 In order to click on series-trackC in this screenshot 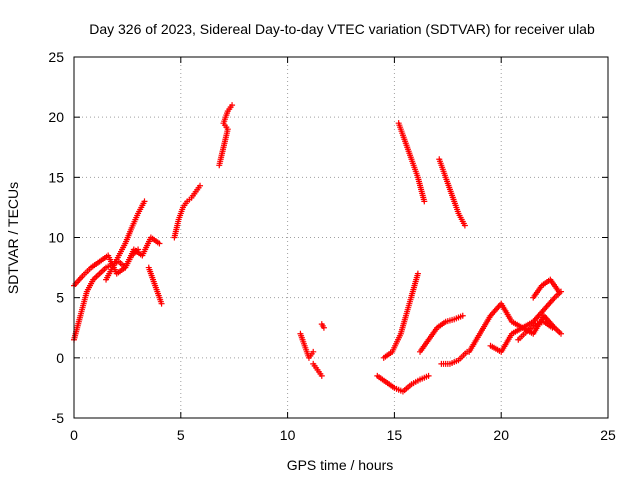, I will do `click(125, 240)`.